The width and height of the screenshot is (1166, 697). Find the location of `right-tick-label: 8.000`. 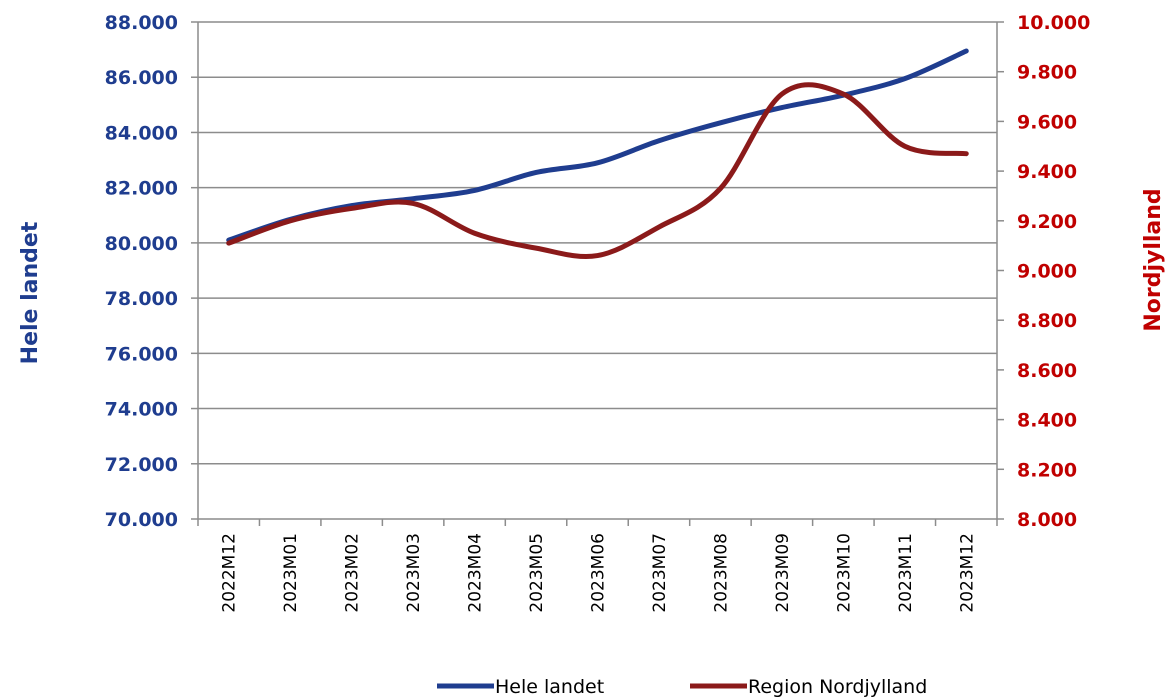

right-tick-label: 8.000 is located at coordinates (1047, 520).